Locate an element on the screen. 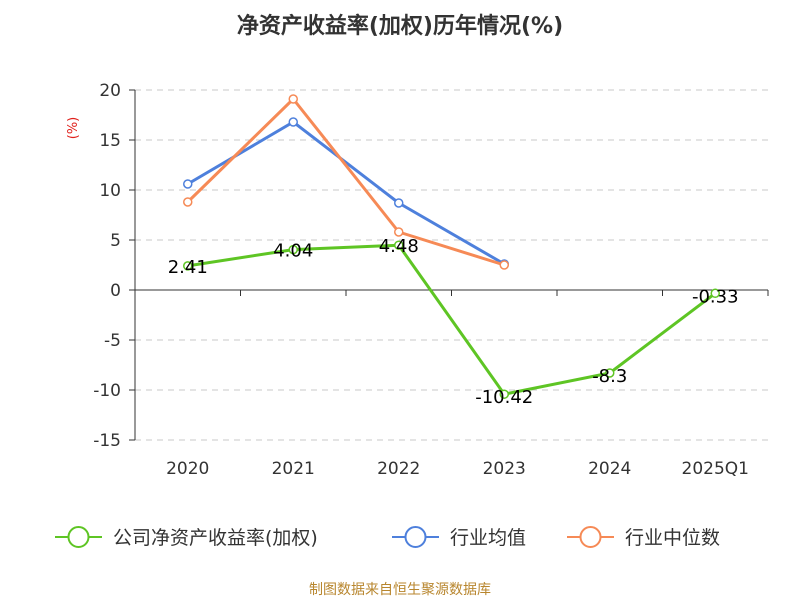 The height and width of the screenshot is (600, 800). y-tick-label: 5 is located at coordinates (115, 241).